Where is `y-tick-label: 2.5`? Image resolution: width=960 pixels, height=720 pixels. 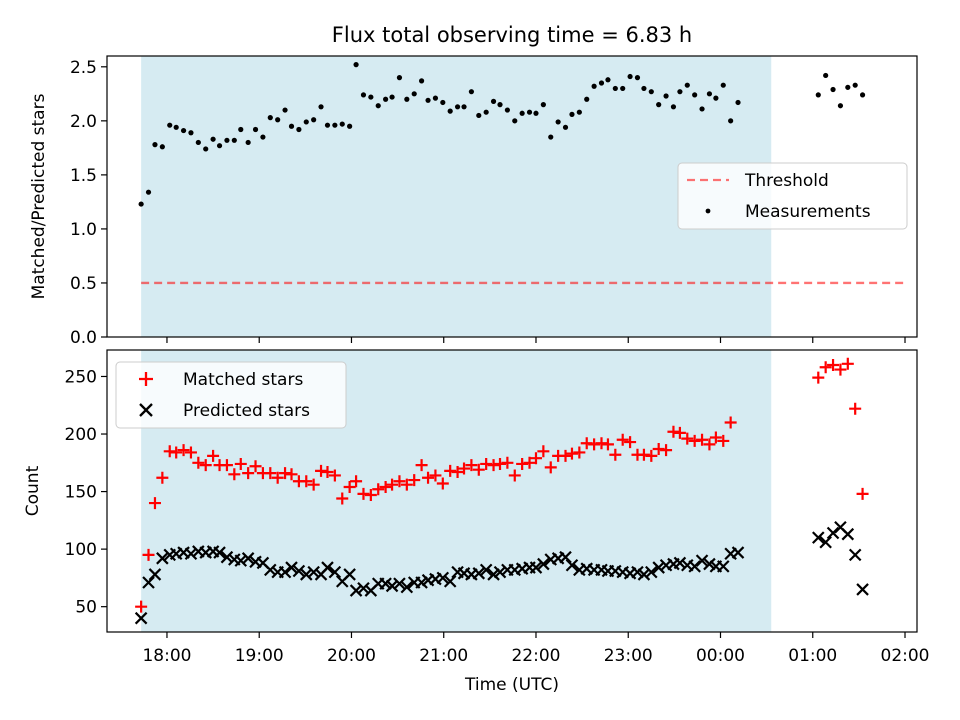 y-tick-label: 2.5 is located at coordinates (83, 68).